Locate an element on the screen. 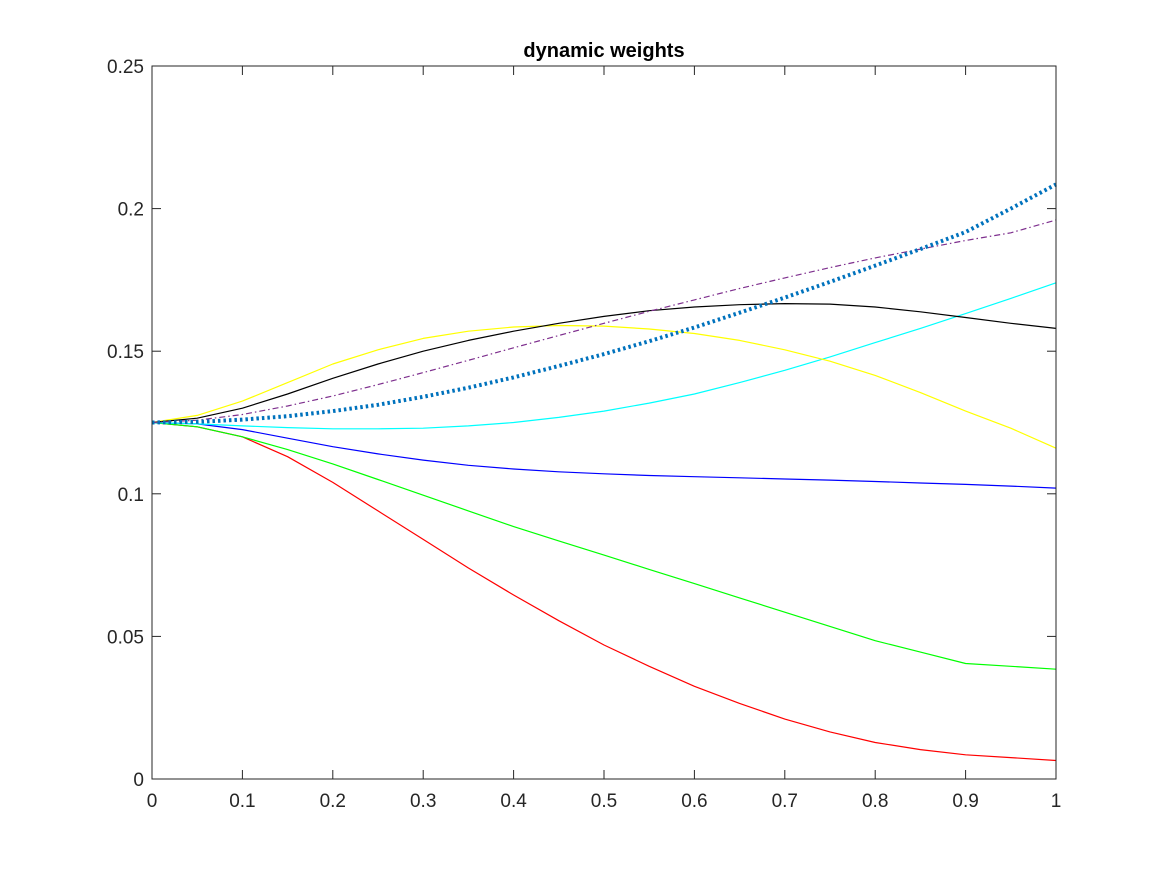  y-tick-label: 0 is located at coordinates (138, 780).